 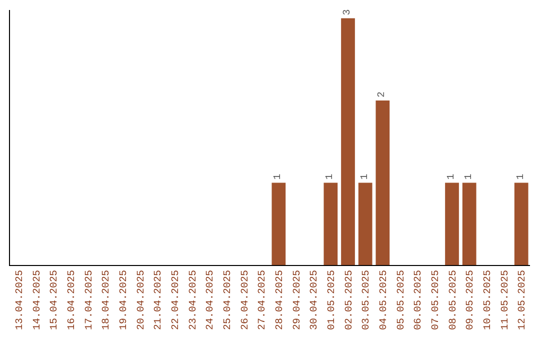 What do you see at coordinates (228, 300) in the screenshot?
I see `x-tick-label: 25.04.2025` at bounding box center [228, 300].